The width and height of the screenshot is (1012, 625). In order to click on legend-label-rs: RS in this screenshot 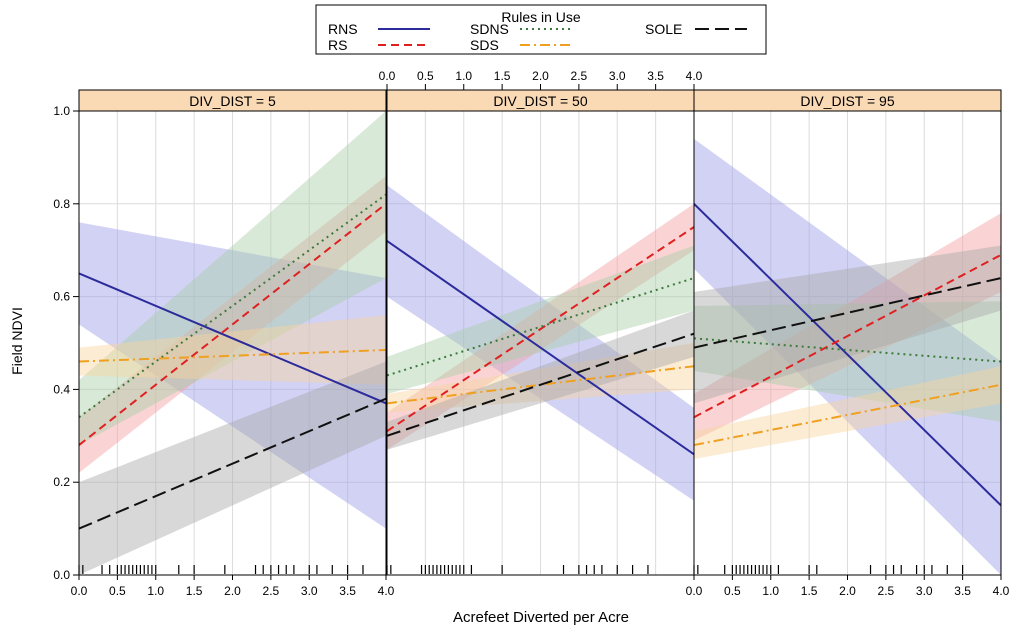, I will do `click(337, 45)`.